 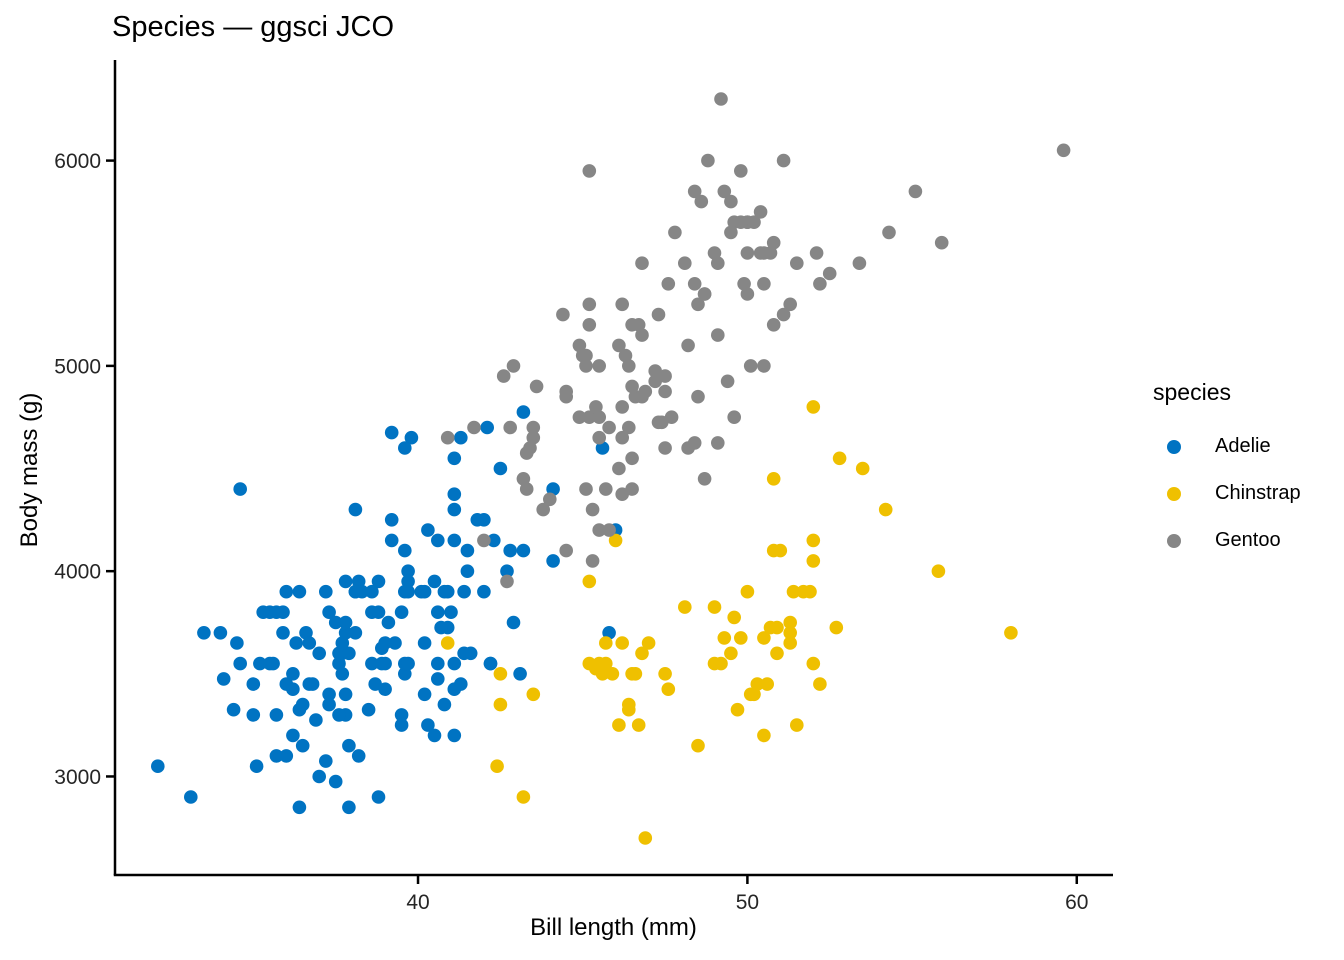 What do you see at coordinates (77, 572) in the screenshot?
I see `y-tick-label: 4000` at bounding box center [77, 572].